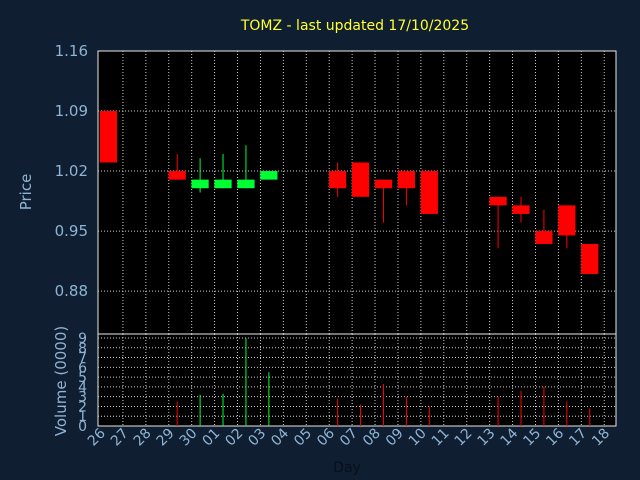  What do you see at coordinates (347, 468) in the screenshot?
I see `x-axis-label: Day` at bounding box center [347, 468].